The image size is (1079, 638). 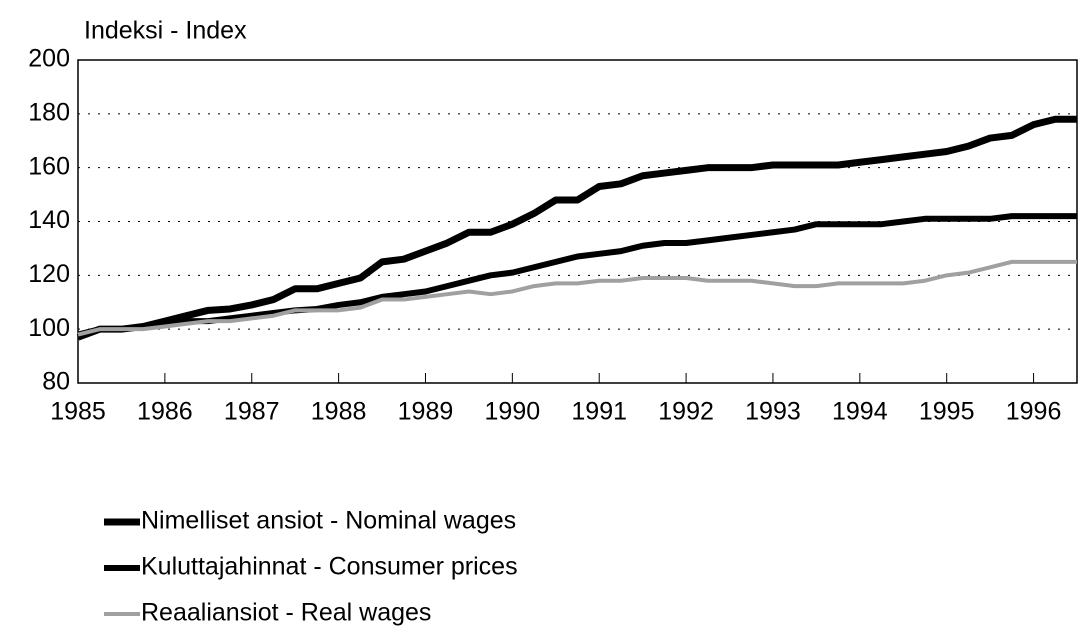 What do you see at coordinates (328, 521) in the screenshot?
I see `legend-label: Nimelliset ansiot - Nominal wages` at bounding box center [328, 521].